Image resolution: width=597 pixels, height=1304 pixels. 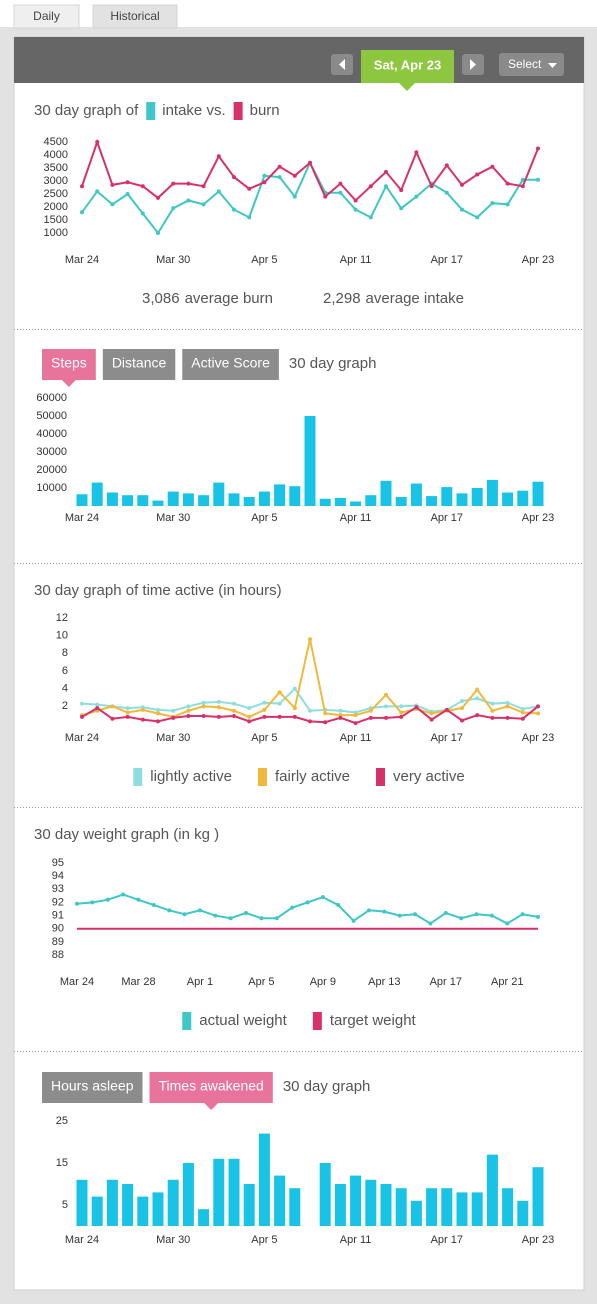 I want to click on select-button, so click(x=531, y=64).